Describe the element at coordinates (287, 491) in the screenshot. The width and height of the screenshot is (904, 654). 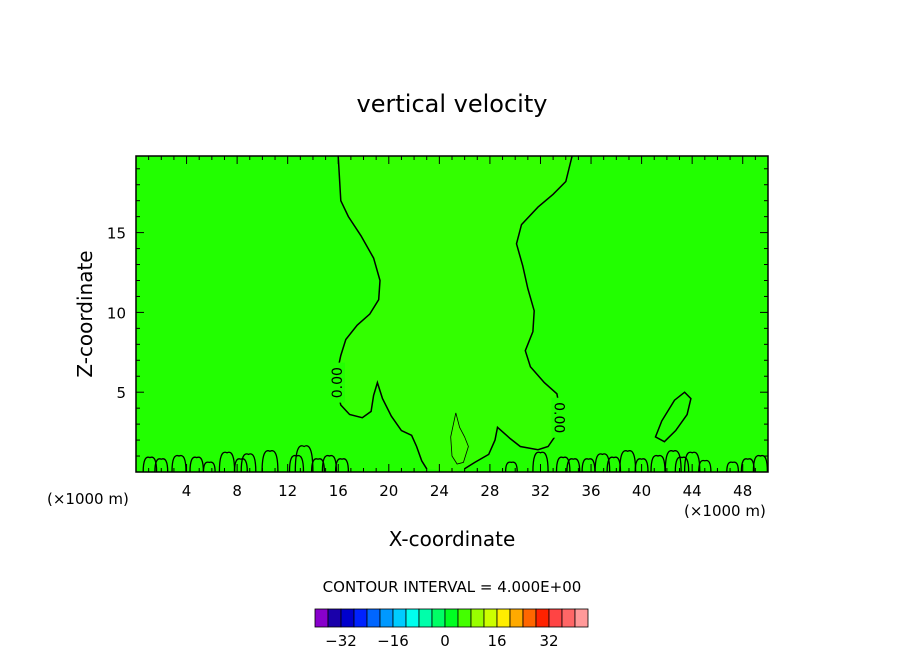
I see `x-tick-label: 12` at that location.